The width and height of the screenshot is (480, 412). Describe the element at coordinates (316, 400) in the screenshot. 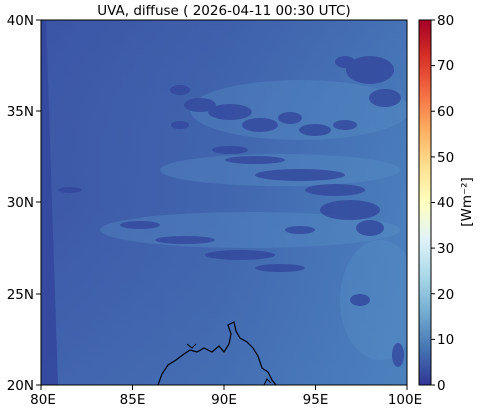

I see `x-tick-label: 95E` at that location.